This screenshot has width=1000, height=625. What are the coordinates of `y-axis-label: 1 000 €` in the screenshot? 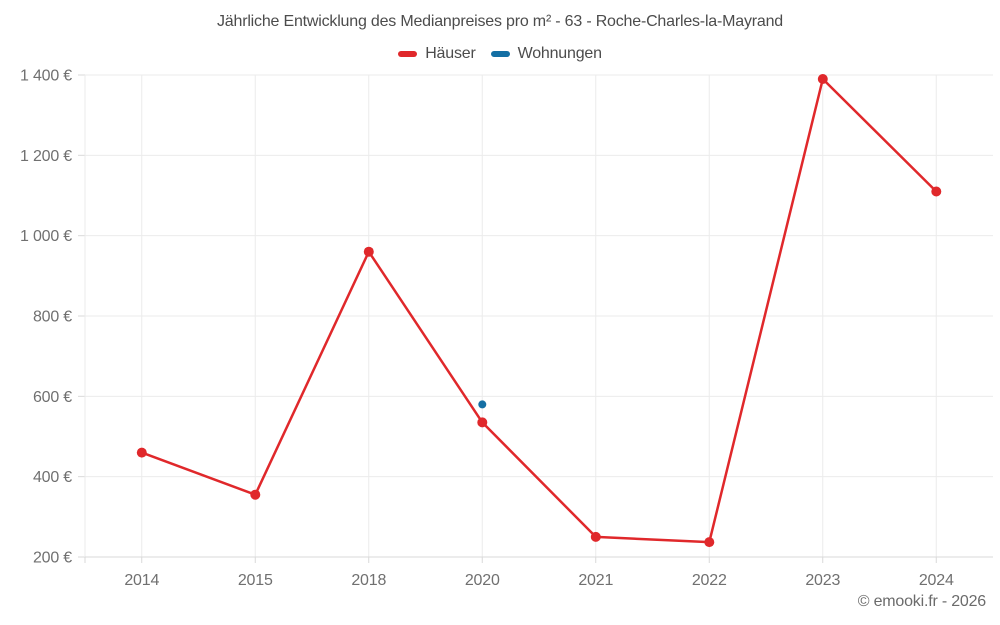 It's located at (46, 236).